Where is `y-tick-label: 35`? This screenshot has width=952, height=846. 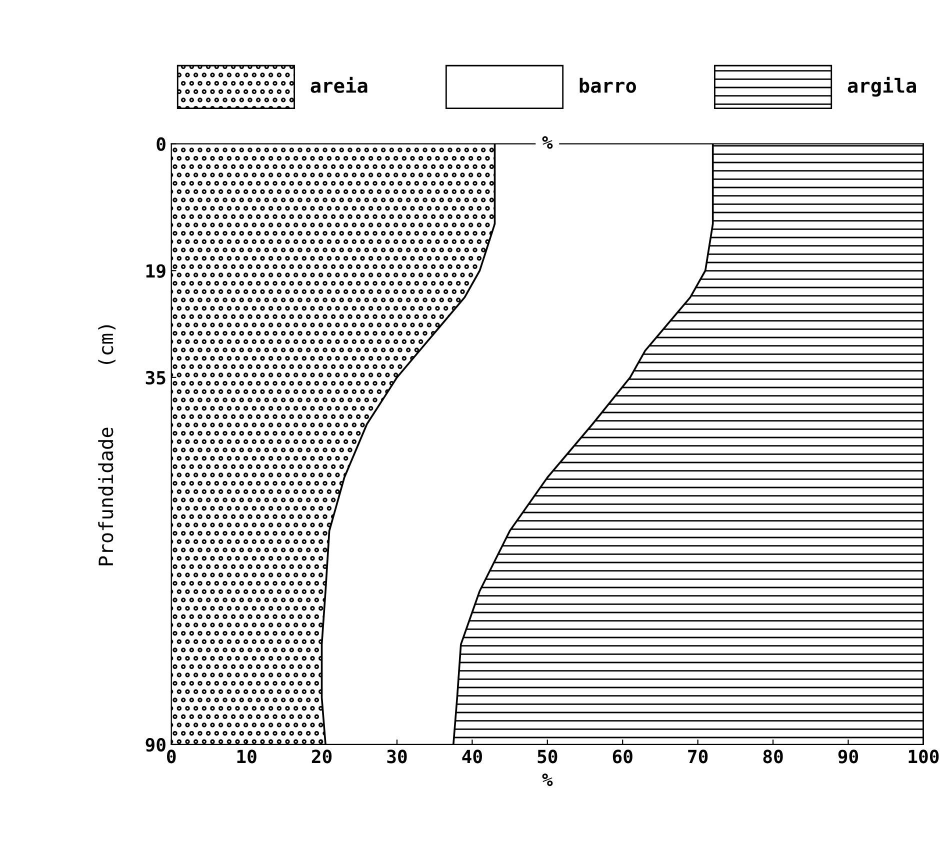 y-tick-label: 35 is located at coordinates (156, 377).